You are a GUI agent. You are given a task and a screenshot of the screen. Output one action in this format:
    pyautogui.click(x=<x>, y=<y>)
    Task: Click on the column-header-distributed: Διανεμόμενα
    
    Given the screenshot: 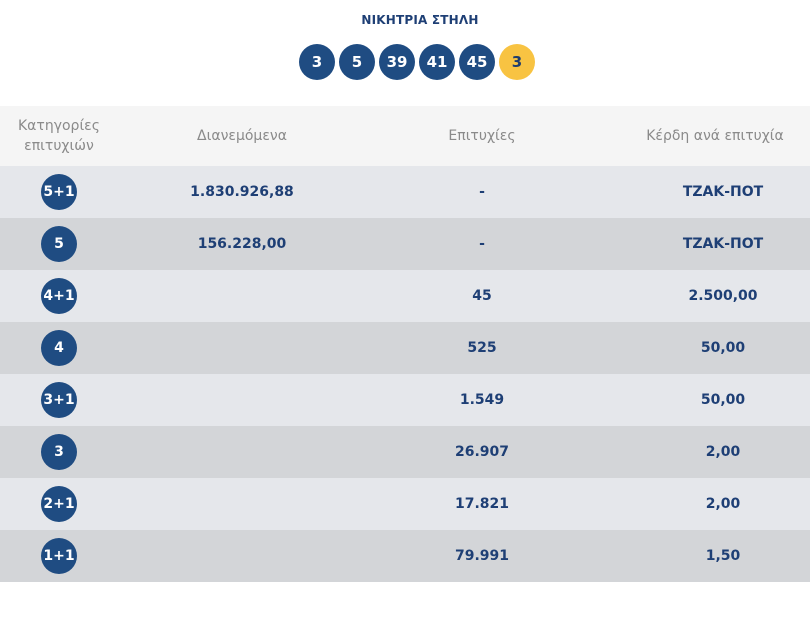 What is the action you would take?
    pyautogui.click(x=242, y=136)
    